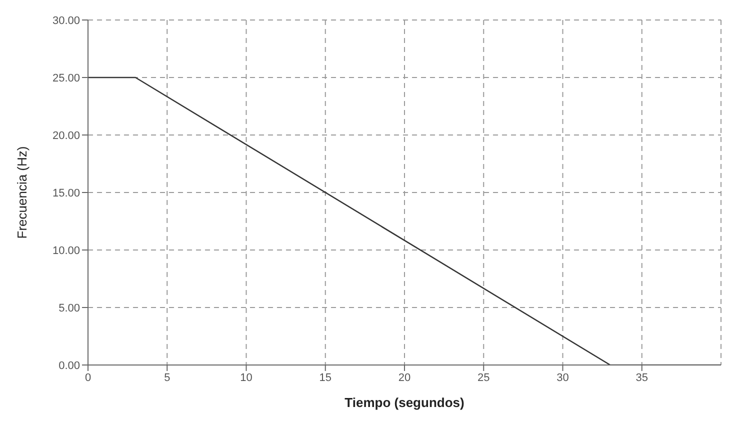  What do you see at coordinates (69, 366) in the screenshot?
I see `y-tick-label: 0.00` at bounding box center [69, 366].